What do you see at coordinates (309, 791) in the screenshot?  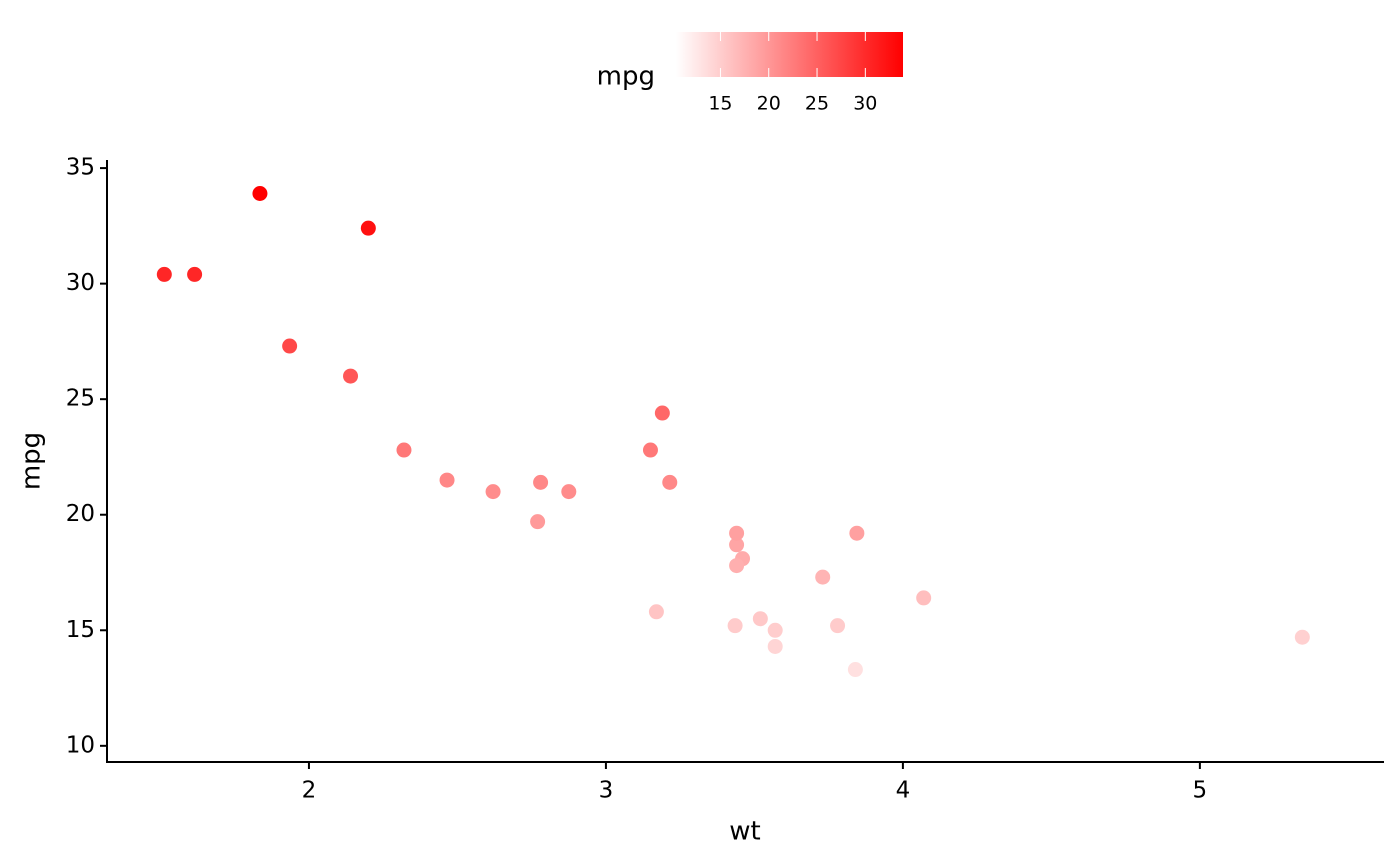 I see `x-tick-label: 2` at bounding box center [309, 791].